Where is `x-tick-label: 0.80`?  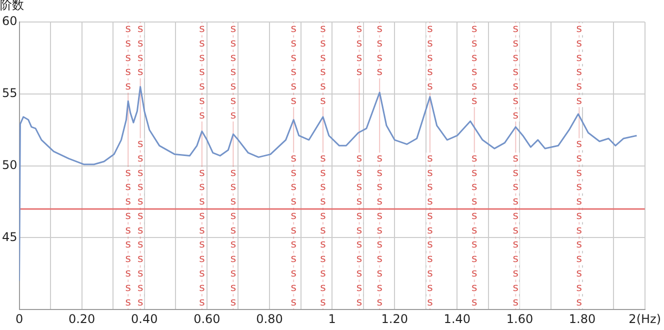
x-tick-label: 0.80 is located at coordinates (269, 319).